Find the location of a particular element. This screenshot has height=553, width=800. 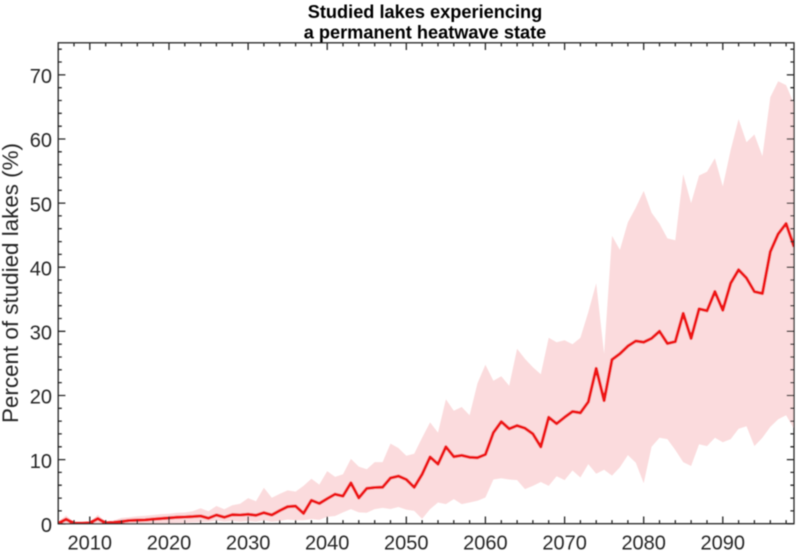

svg-text: 60 is located at coordinates (41, 141).